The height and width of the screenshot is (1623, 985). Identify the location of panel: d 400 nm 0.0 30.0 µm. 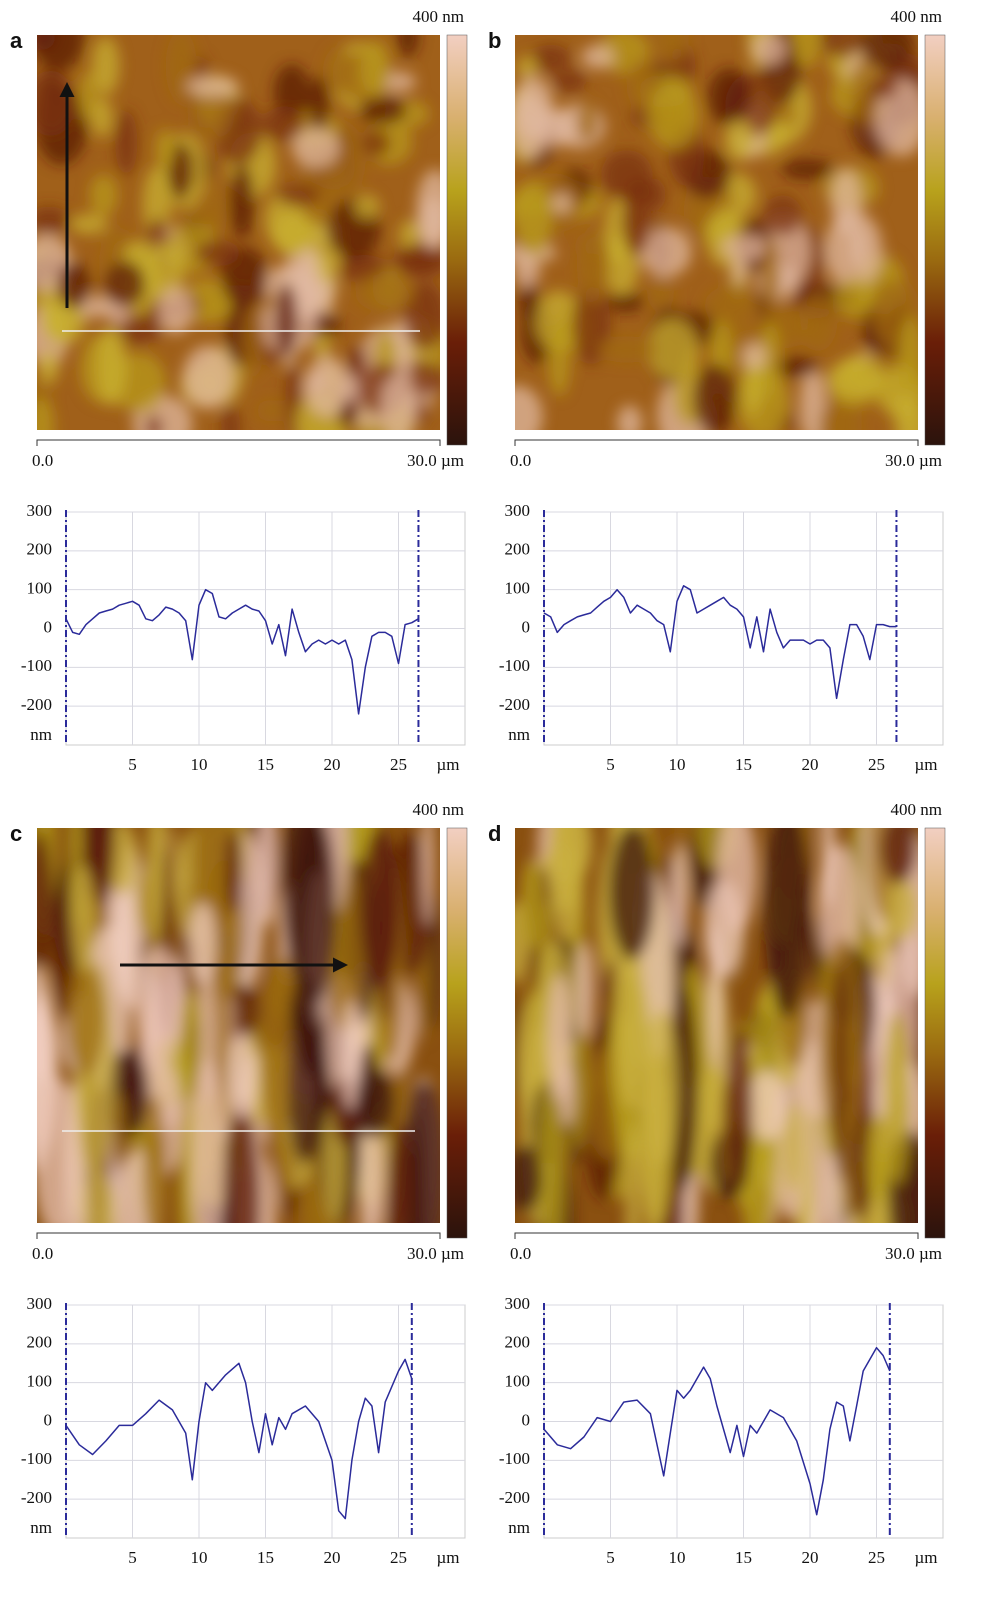
(717, 1031).